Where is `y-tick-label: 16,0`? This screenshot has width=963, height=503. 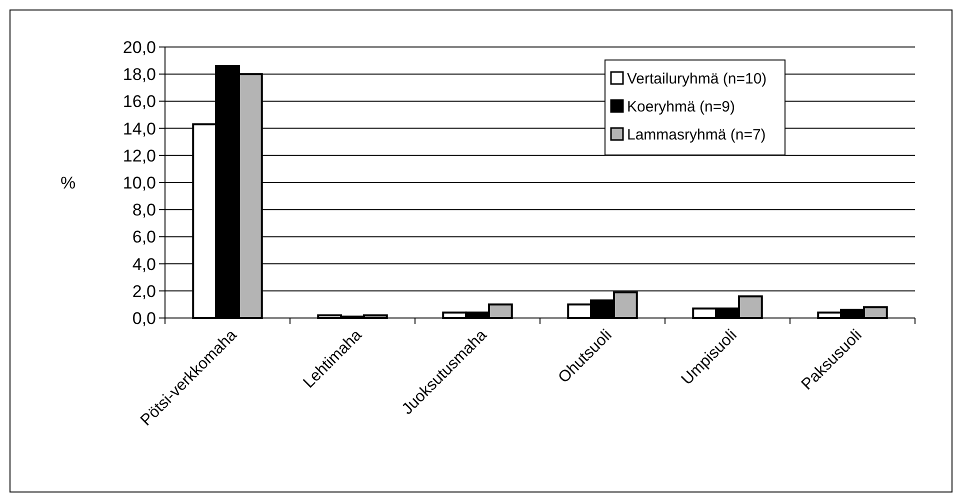 y-tick-label: 16,0 is located at coordinates (139, 102).